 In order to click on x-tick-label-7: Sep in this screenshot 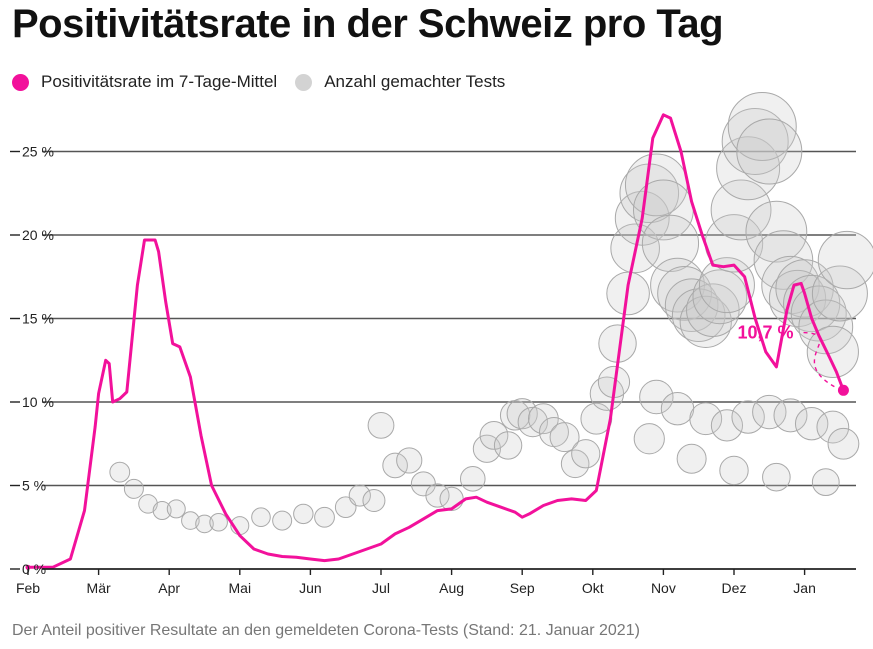, I will do `click(522, 588)`.